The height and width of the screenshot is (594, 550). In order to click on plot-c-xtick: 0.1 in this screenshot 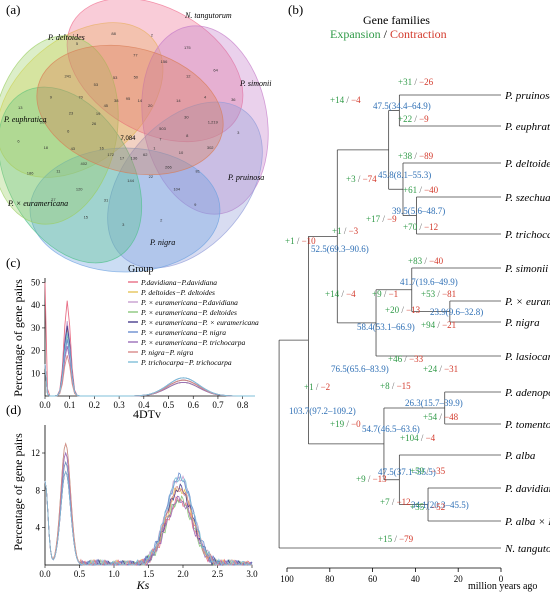, I will do `click(69, 405)`.